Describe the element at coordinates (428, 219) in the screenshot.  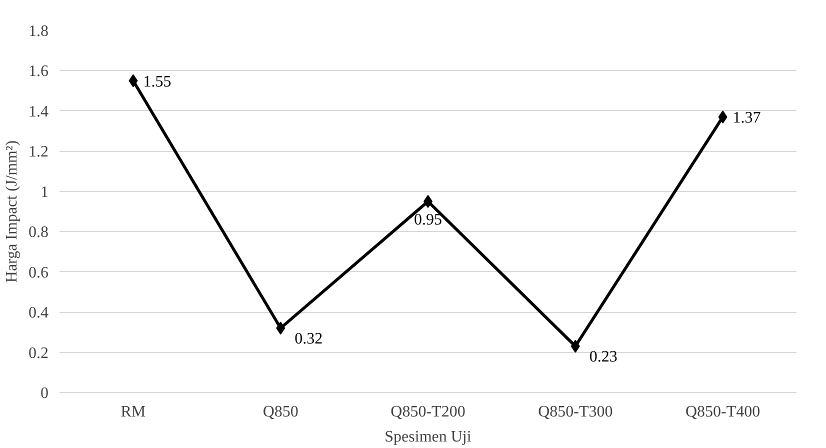
I see `data-label: 0.95` at that location.